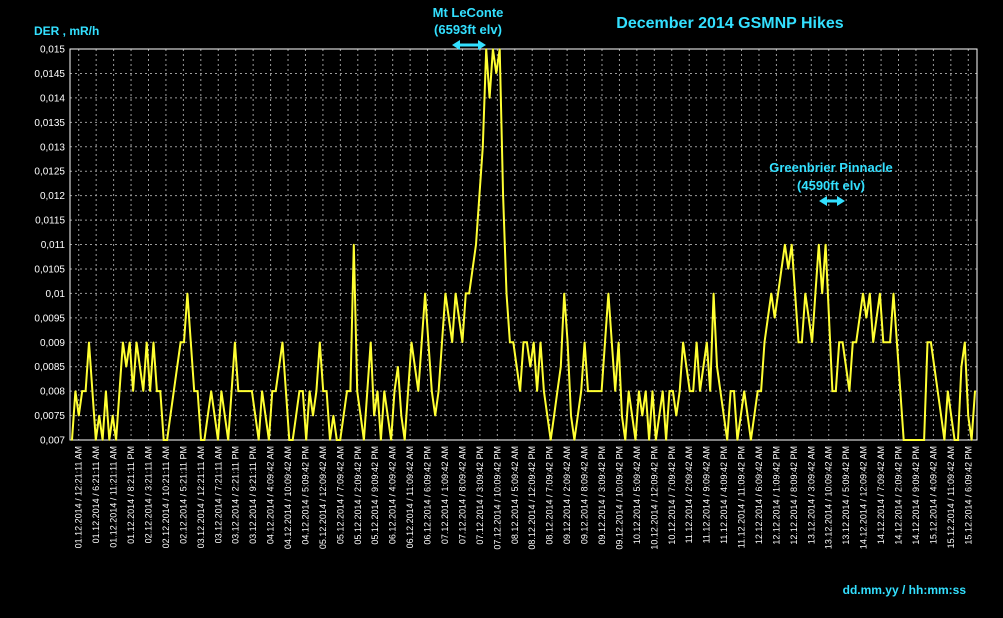  What do you see at coordinates (52, 343) in the screenshot?
I see `y-tick-label: 0,009` at bounding box center [52, 343].